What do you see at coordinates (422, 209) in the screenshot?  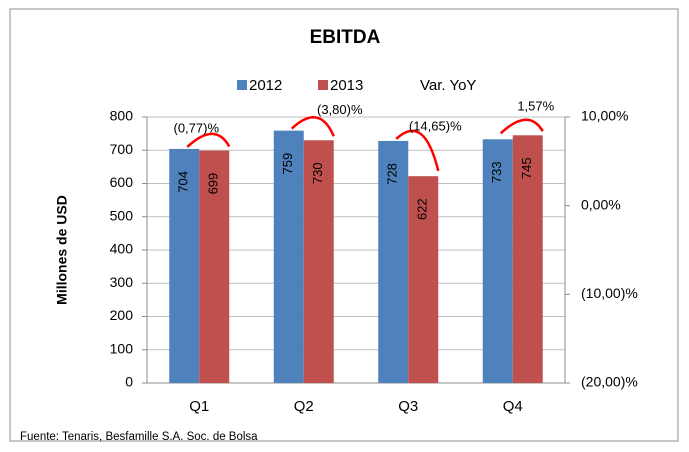 I see `bar-value-label: 622` at bounding box center [422, 209].